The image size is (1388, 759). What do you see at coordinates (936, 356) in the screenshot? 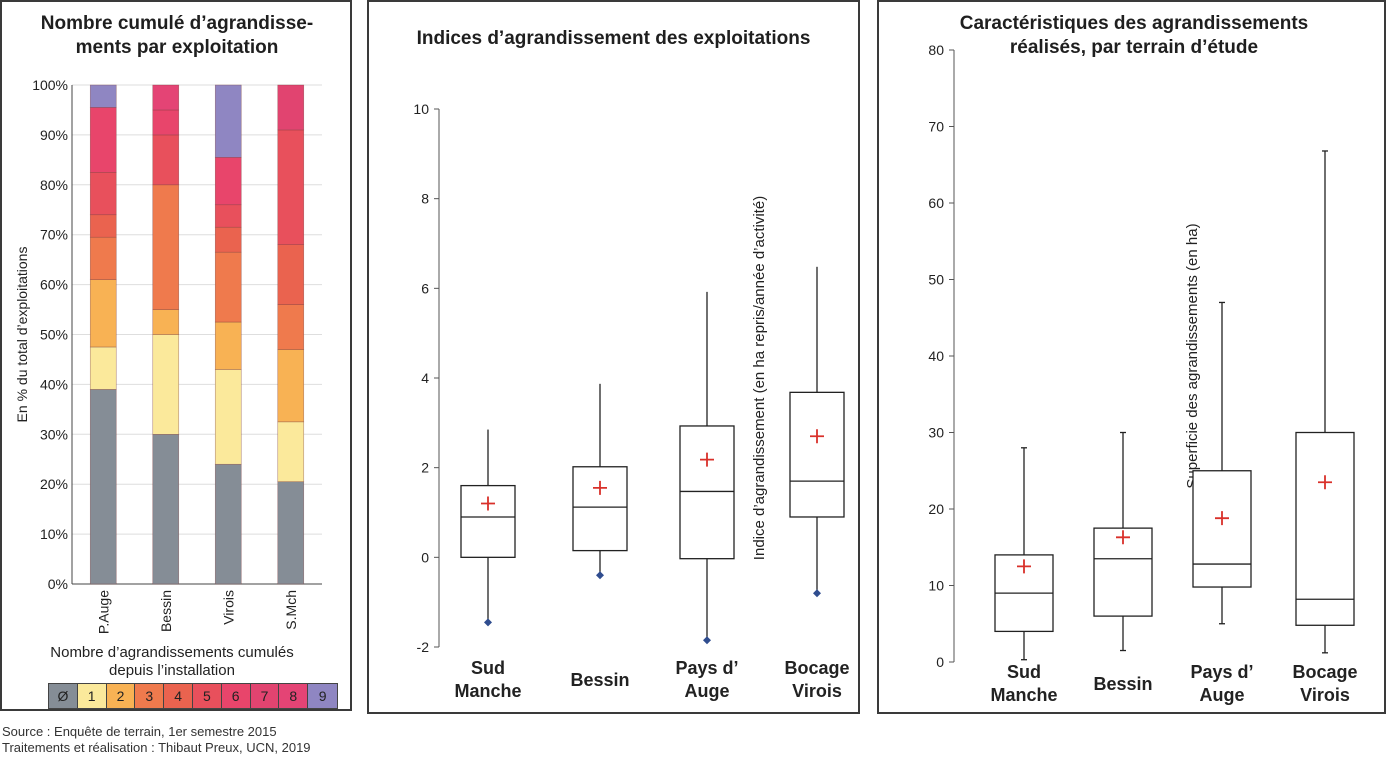
I see `y-tick-label: 40` at bounding box center [936, 356].